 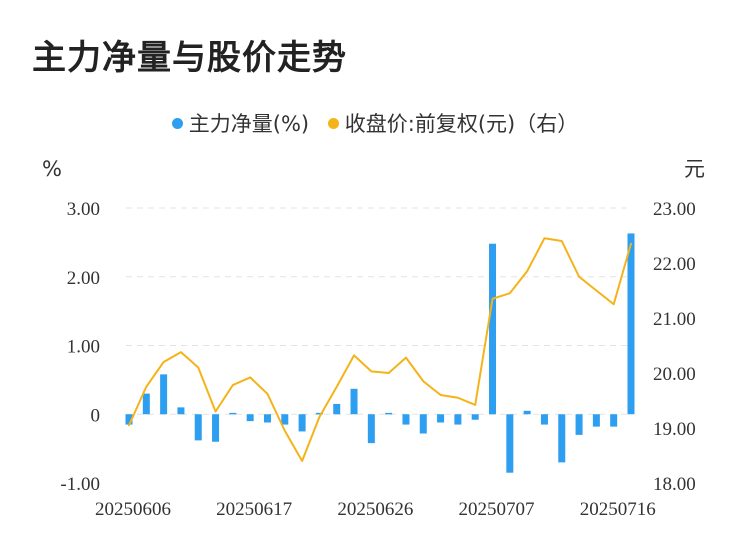 What do you see at coordinates (96, 415) in the screenshot?
I see `left-axis-tick-label: 0` at bounding box center [96, 415].